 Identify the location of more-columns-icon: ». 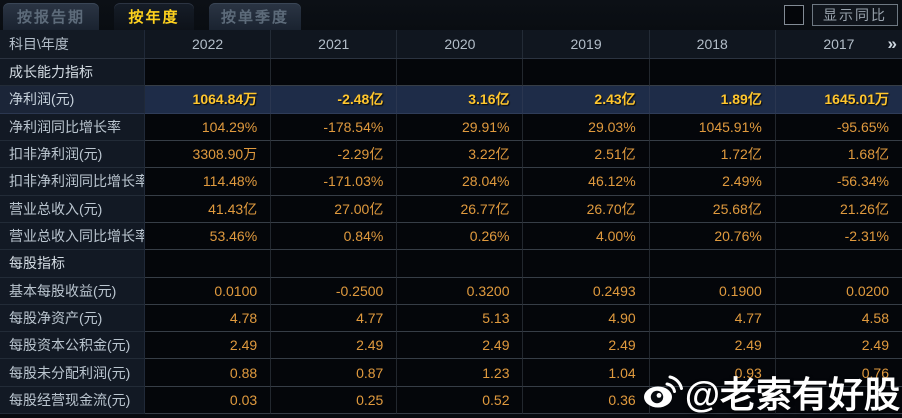
(892, 43).